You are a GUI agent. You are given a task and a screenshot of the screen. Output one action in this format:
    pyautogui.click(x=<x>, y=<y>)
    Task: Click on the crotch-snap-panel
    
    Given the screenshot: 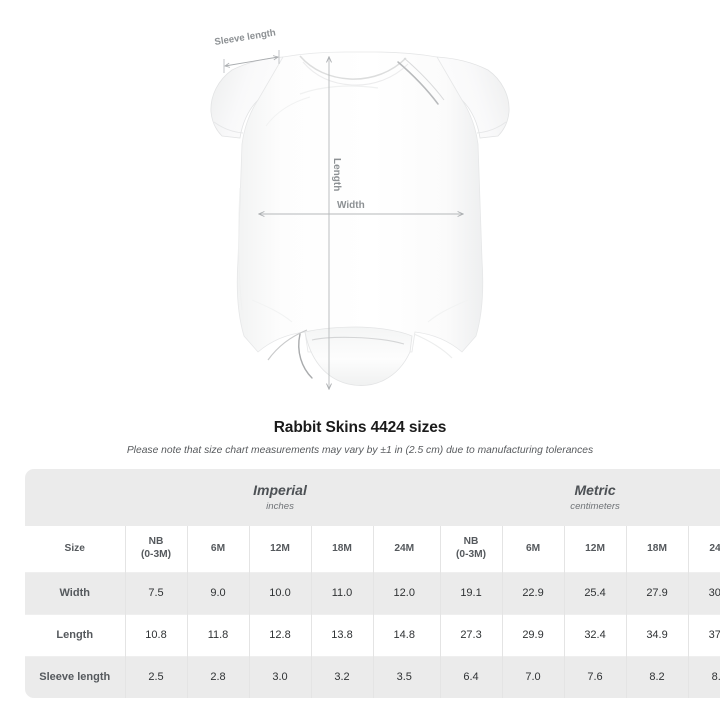 What is the action you would take?
    pyautogui.click(x=358, y=356)
    